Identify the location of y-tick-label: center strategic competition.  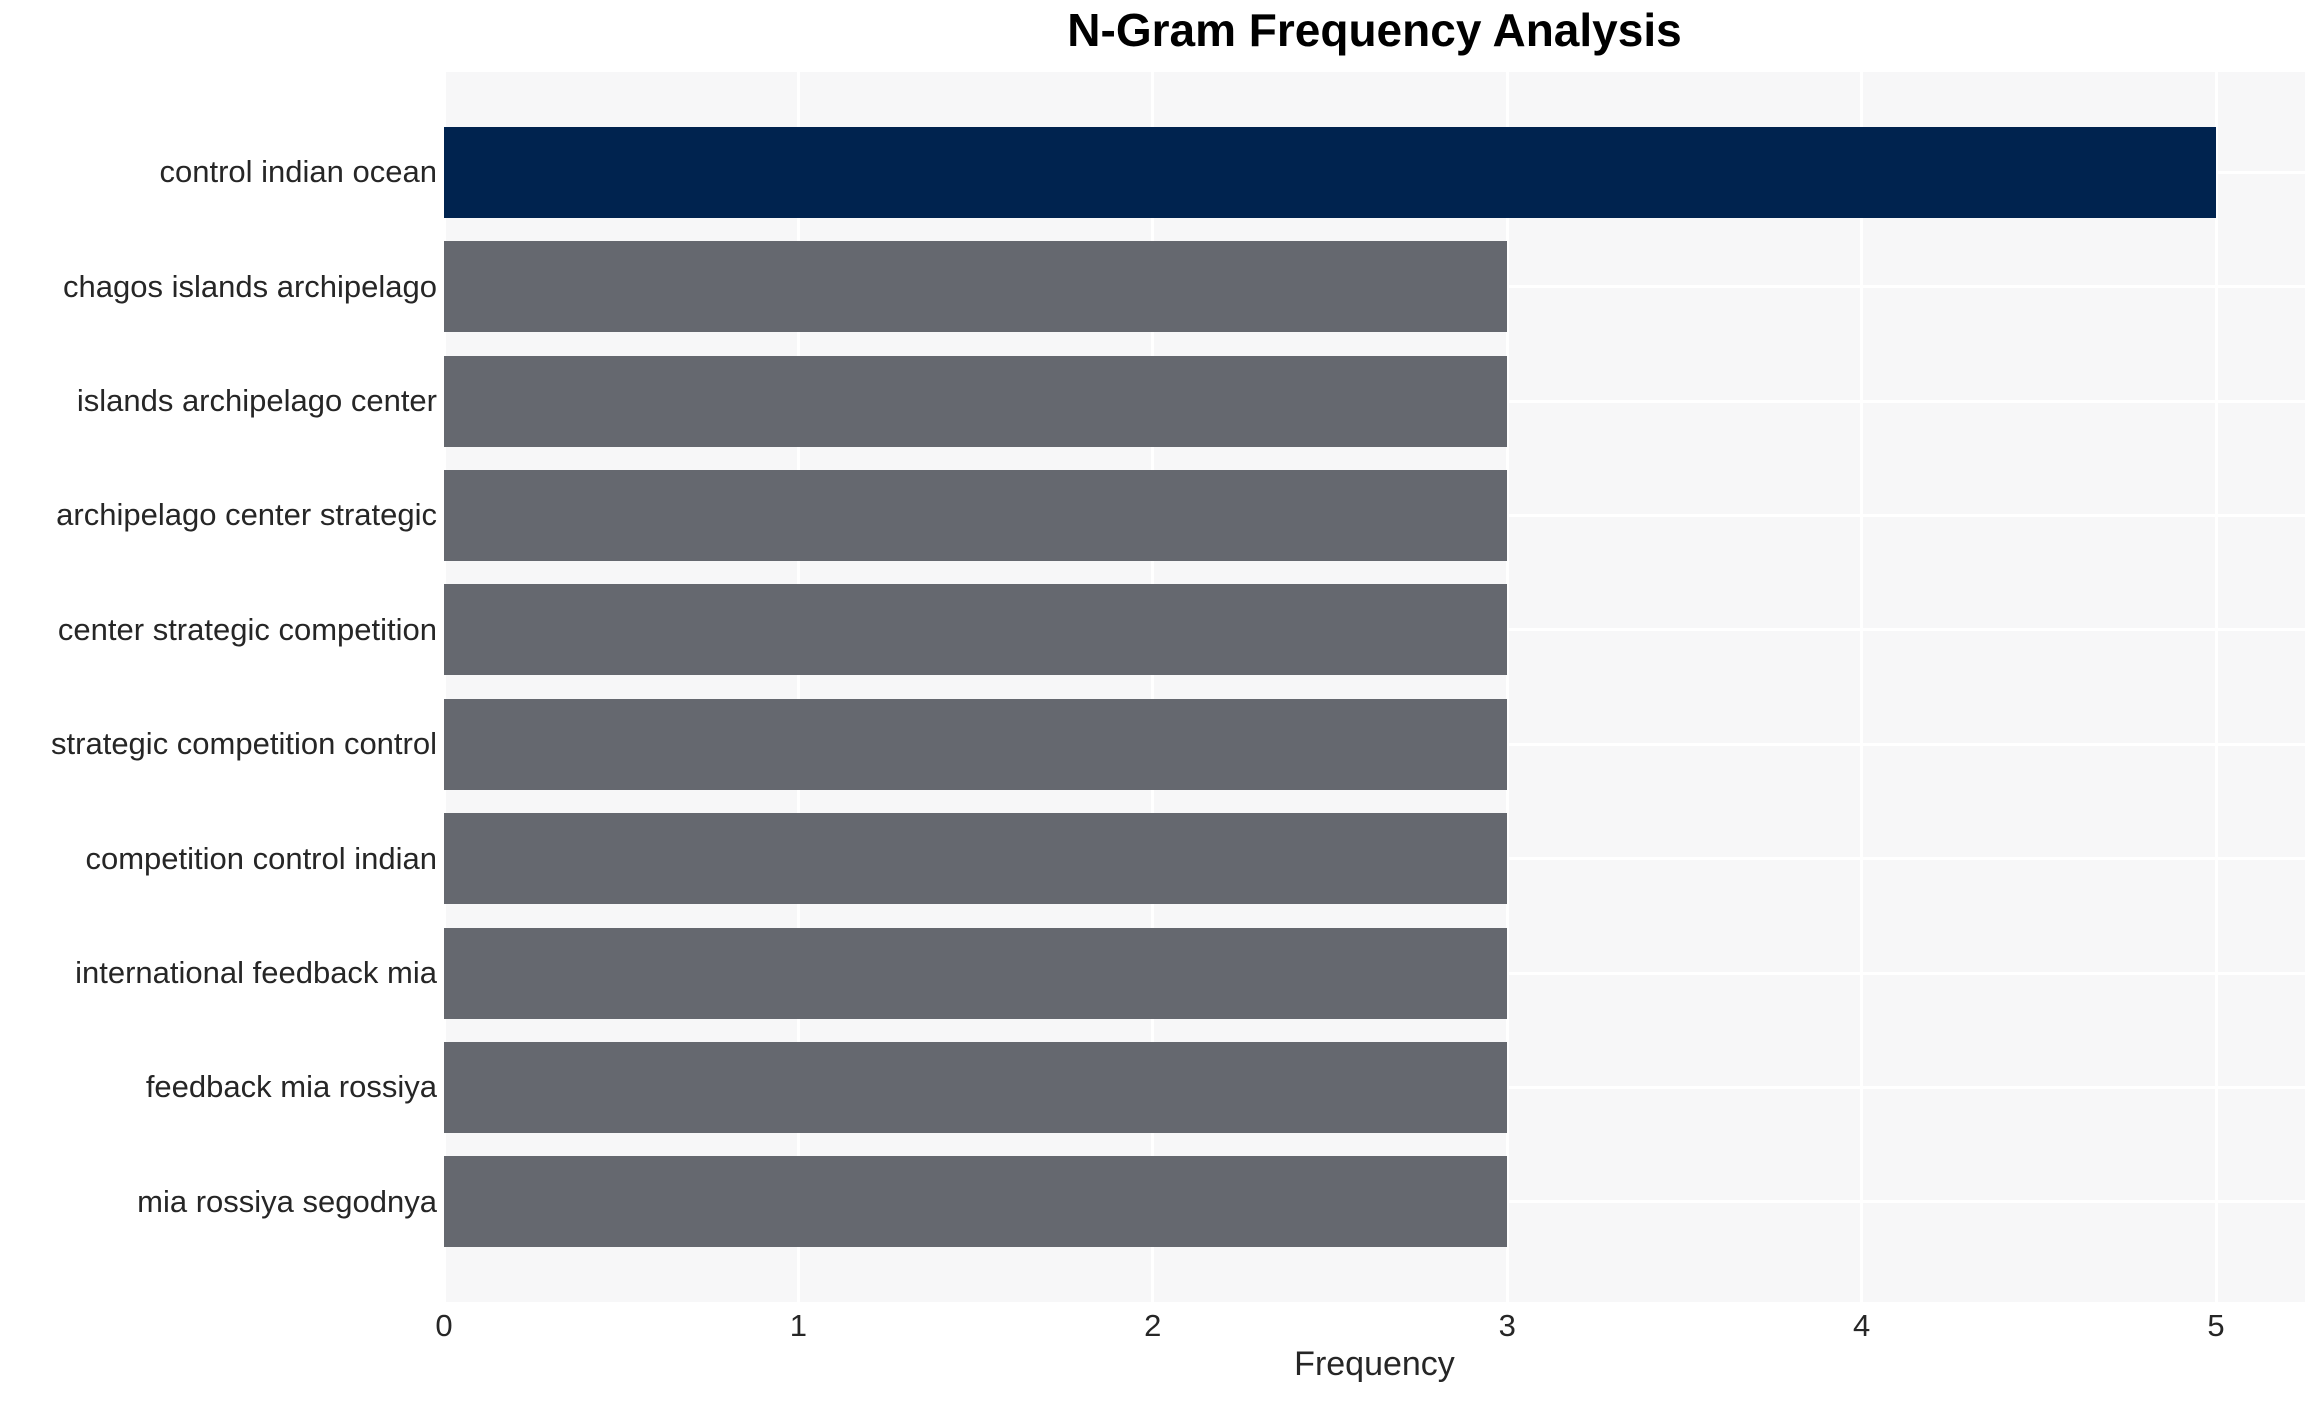
(247, 629).